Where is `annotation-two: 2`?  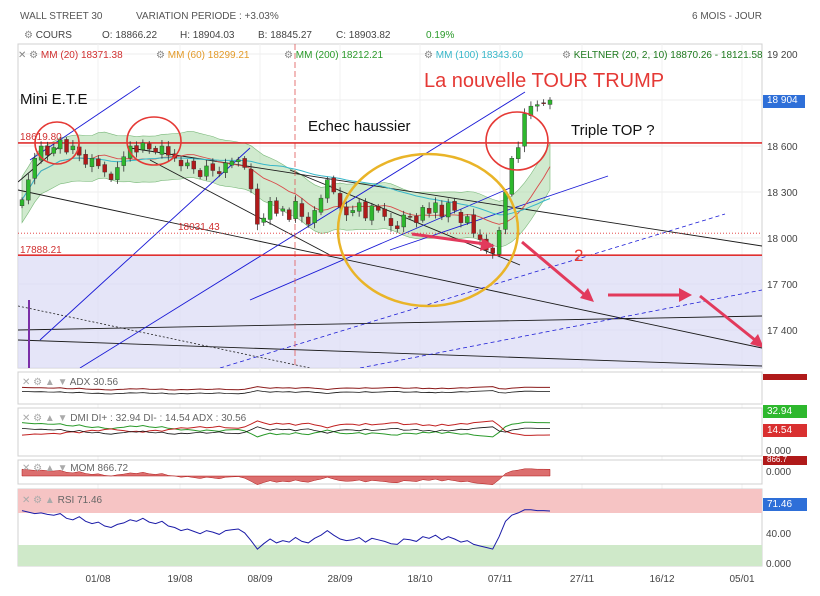
annotation-two: 2 is located at coordinates (579, 255).